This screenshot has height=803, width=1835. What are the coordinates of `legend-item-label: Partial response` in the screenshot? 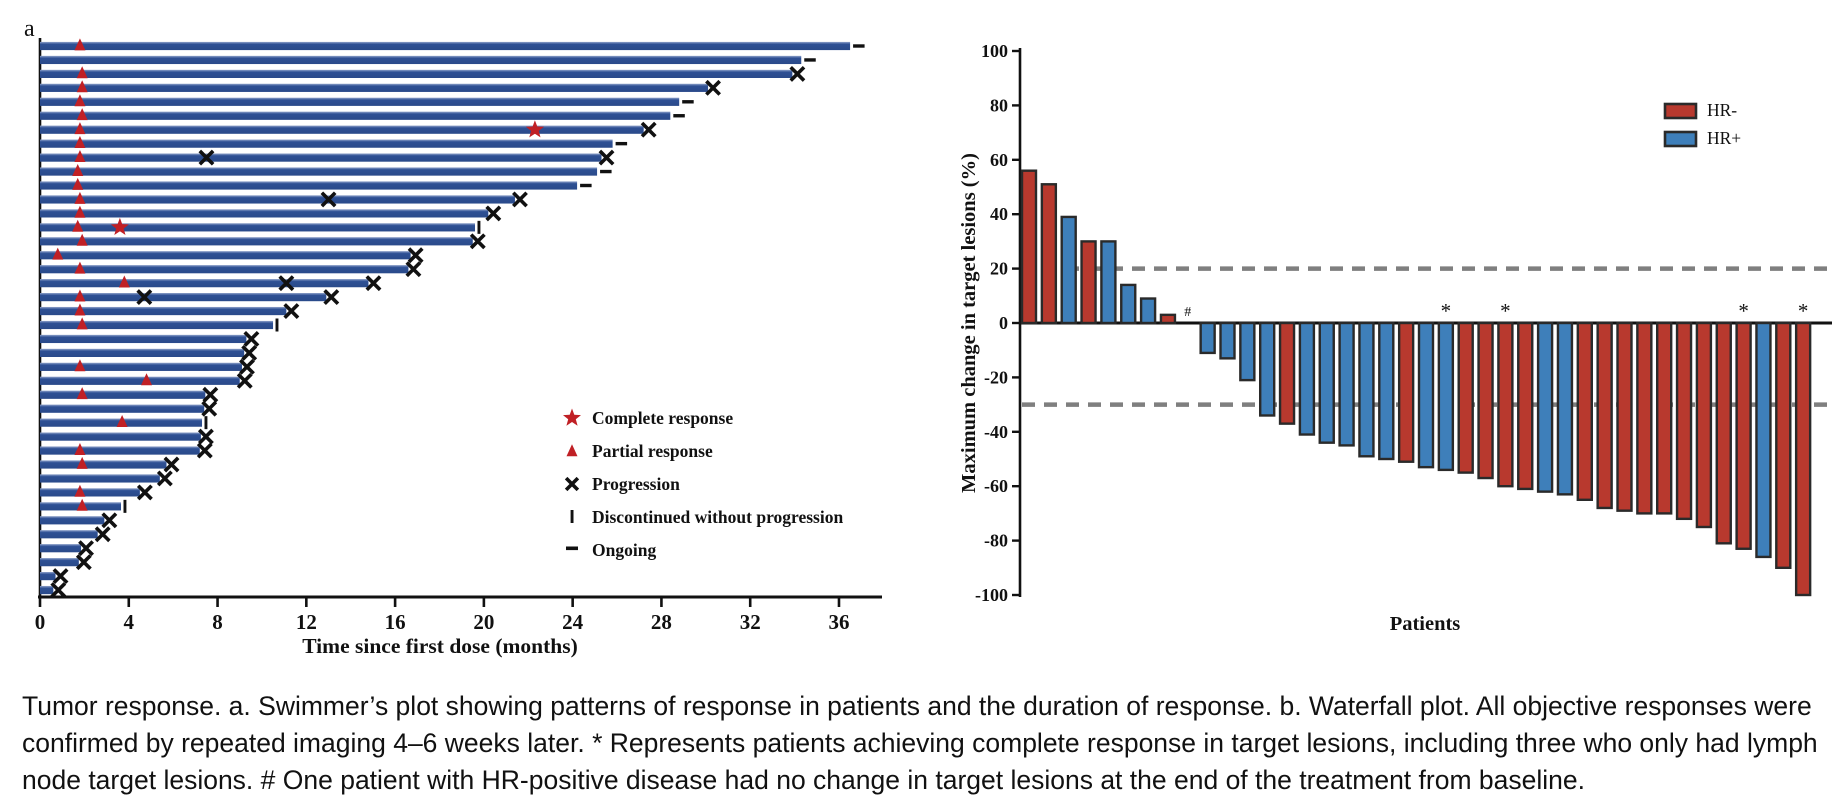 It's located at (652, 451).